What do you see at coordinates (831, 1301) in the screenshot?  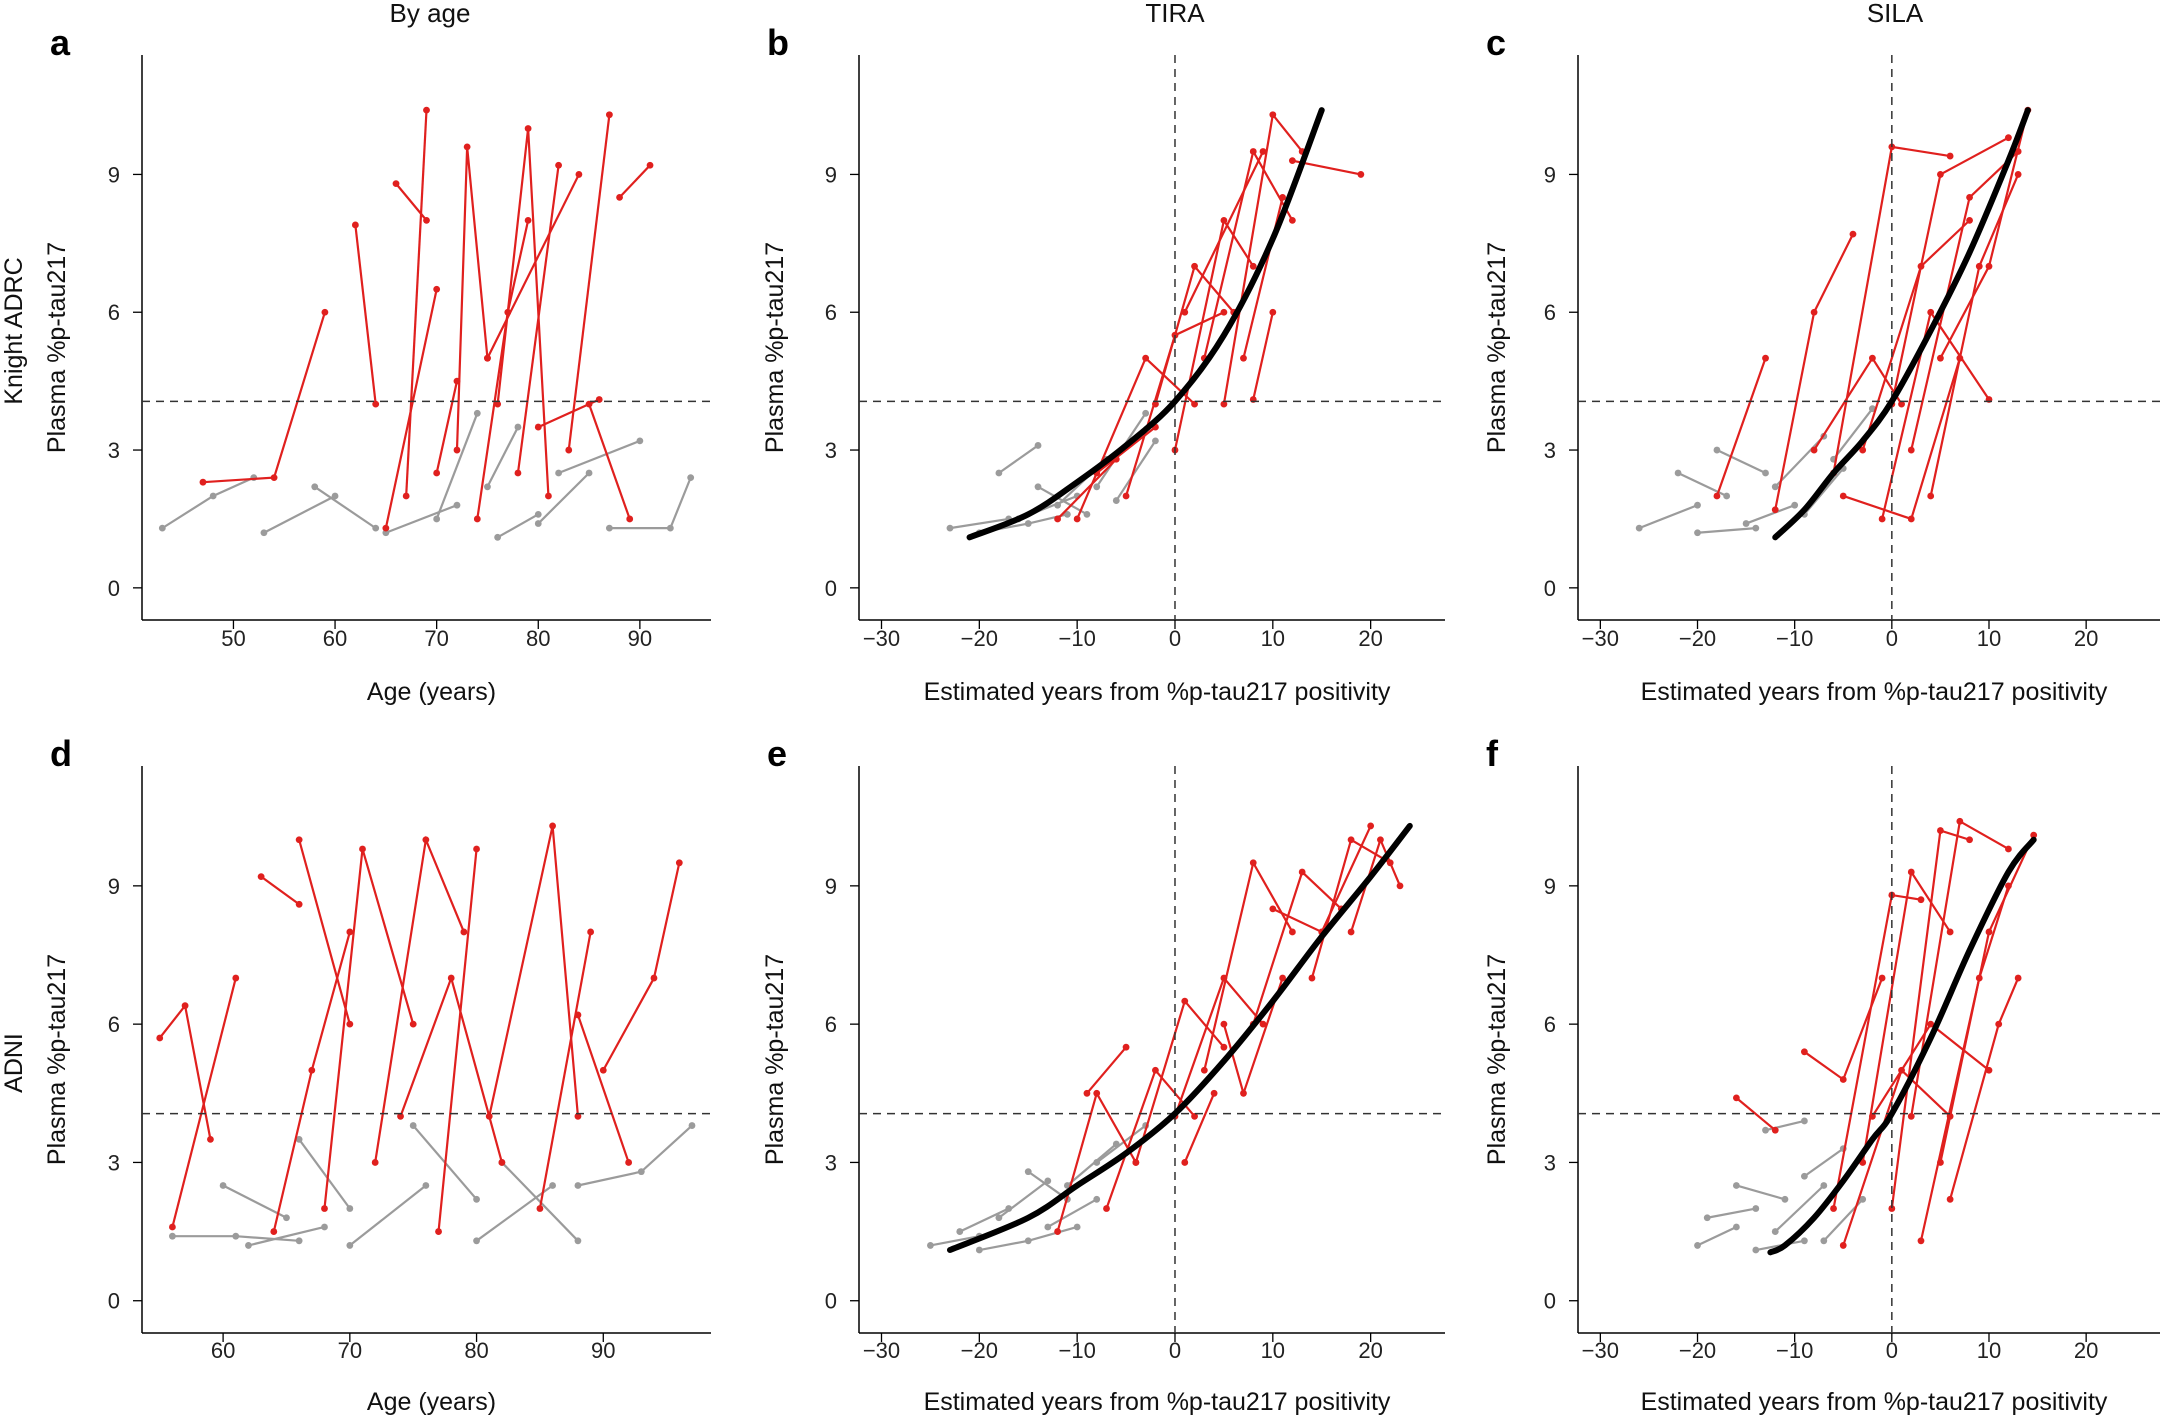 I see `y-tick-label: 0` at bounding box center [831, 1301].